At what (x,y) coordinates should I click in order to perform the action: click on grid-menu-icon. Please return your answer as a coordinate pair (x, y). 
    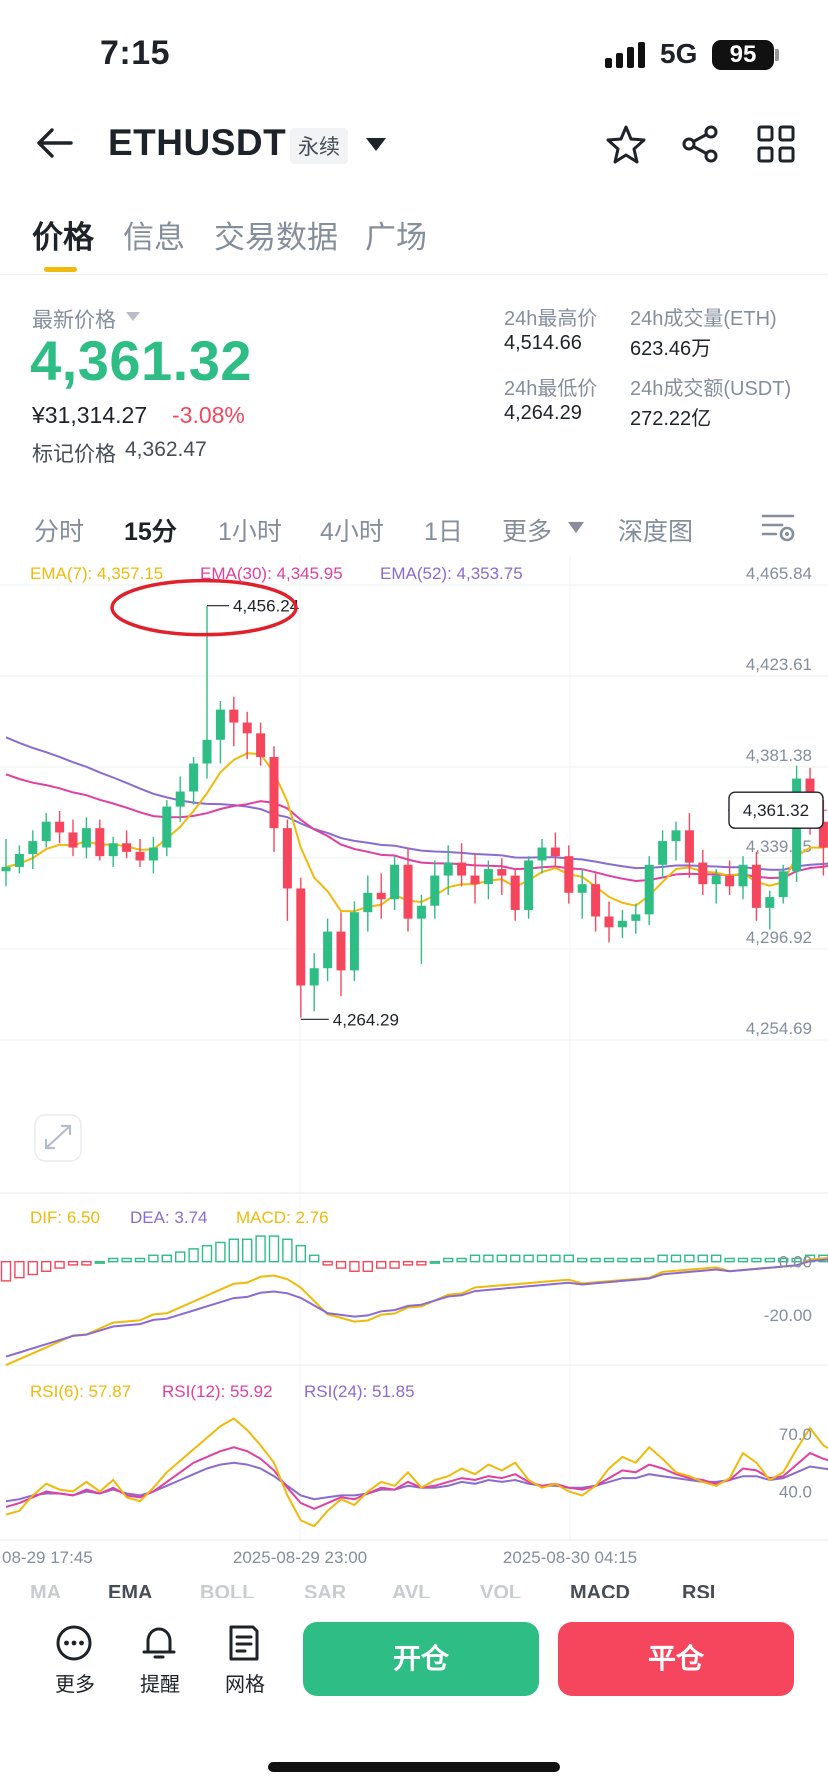
    Looking at the image, I should click on (776, 144).